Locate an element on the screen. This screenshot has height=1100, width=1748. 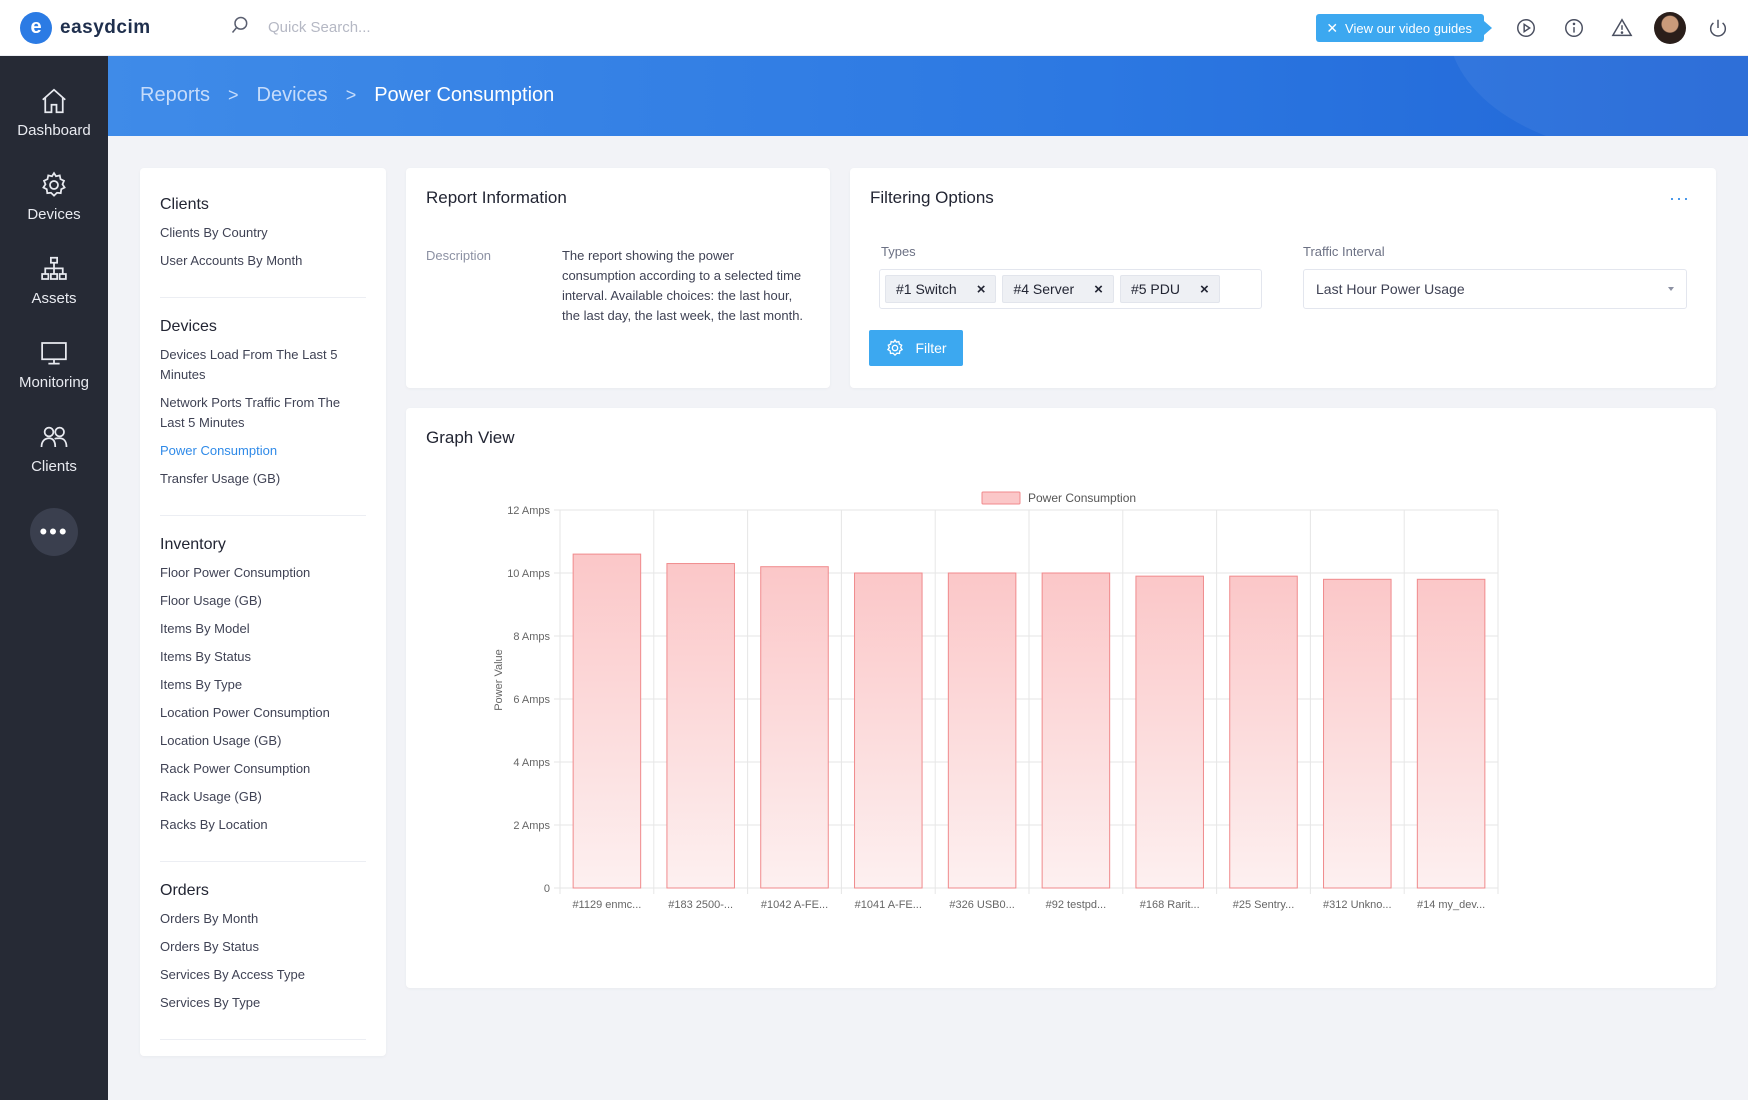
report-link: Items By Model is located at coordinates (205, 628).